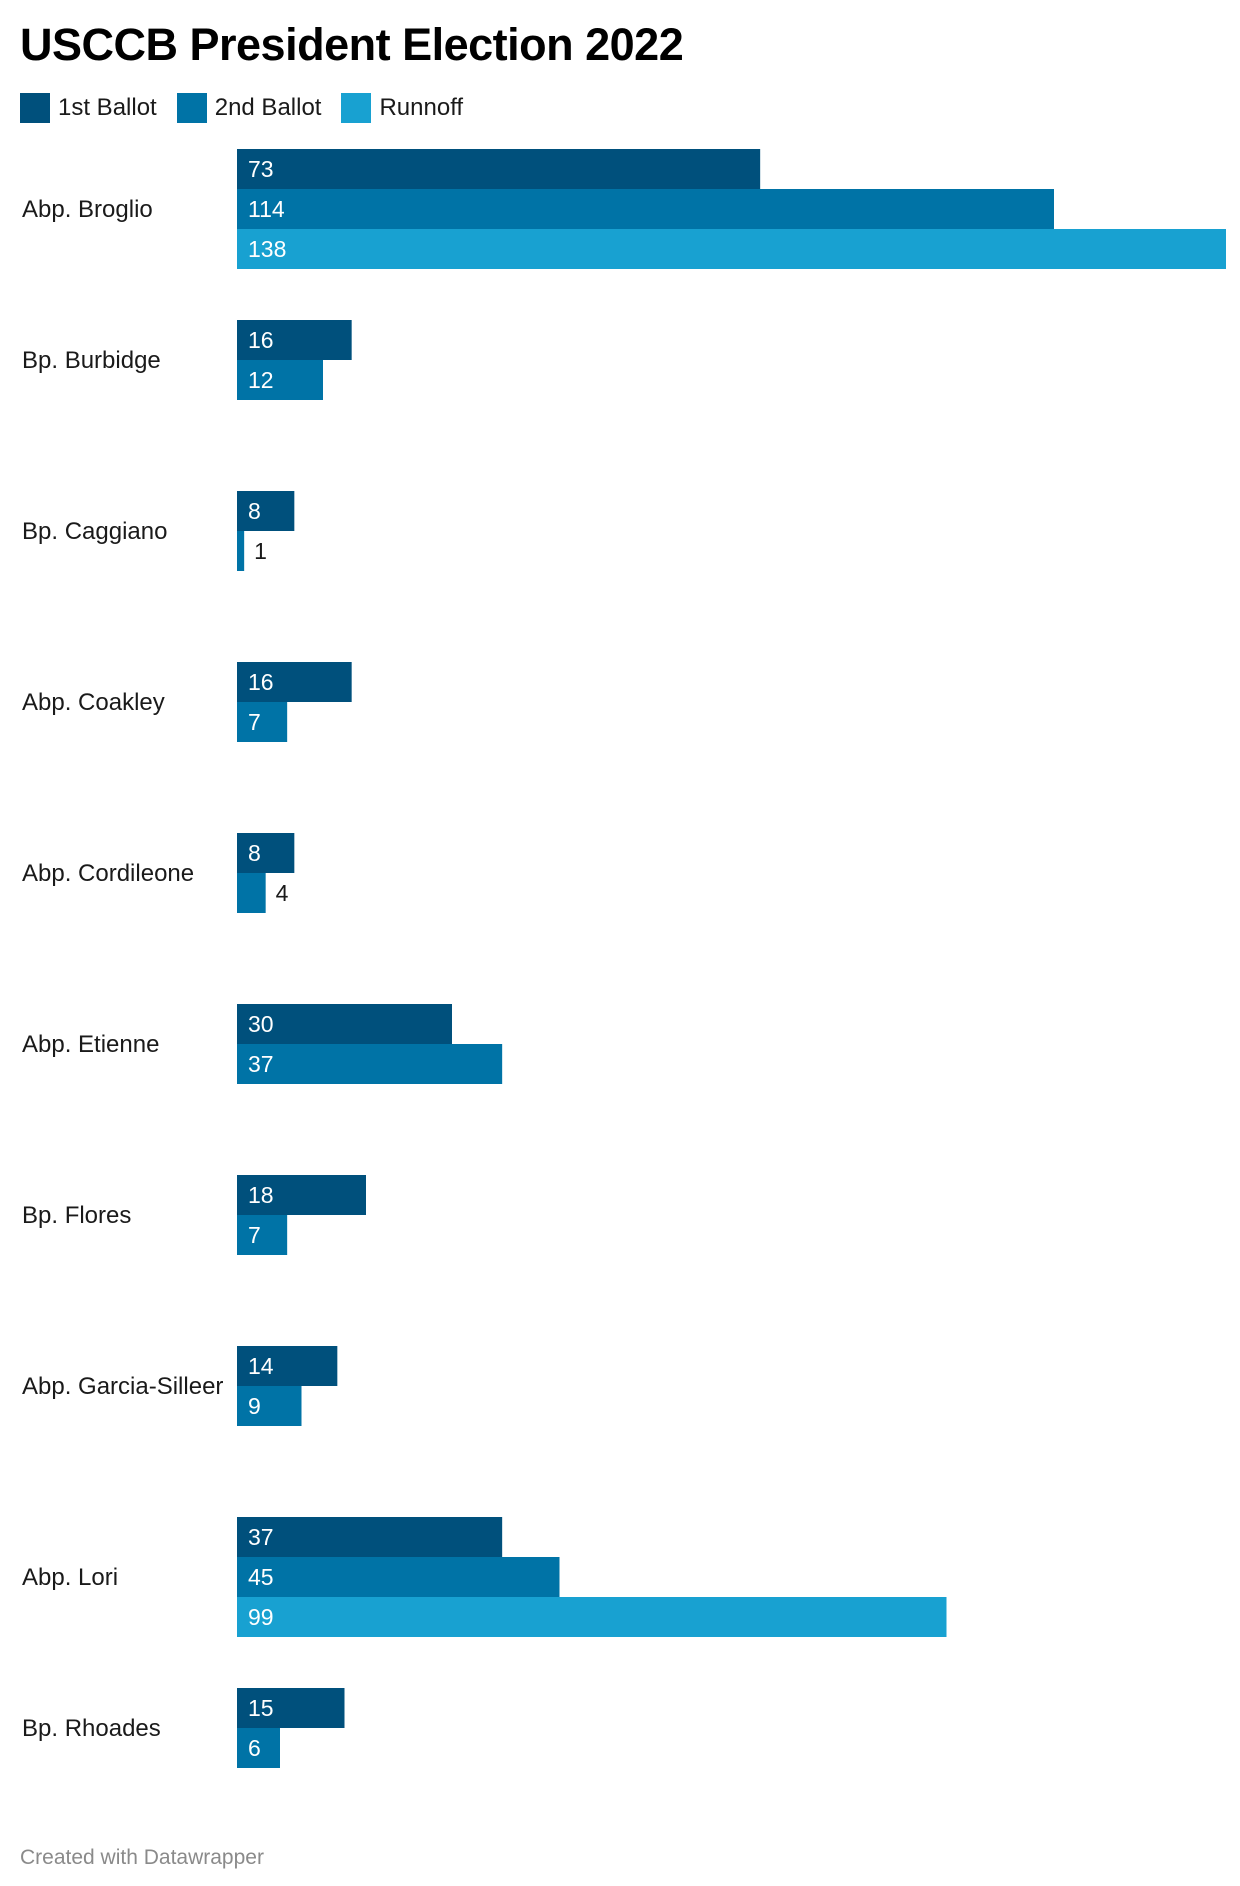 Image resolution: width=1240 pixels, height=1886 pixels. Describe the element at coordinates (291, 1708) in the screenshot. I see `bar-bp-rhoades-1st-ballot` at that location.